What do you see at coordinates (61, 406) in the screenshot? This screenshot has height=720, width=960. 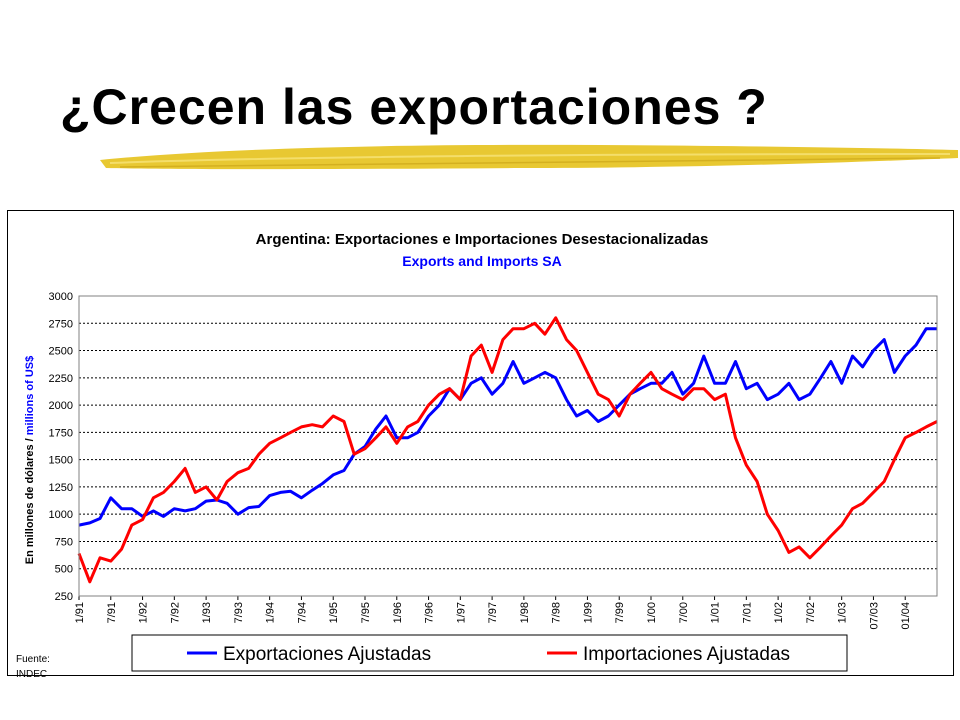 I see `y-tick-label: 2000` at bounding box center [61, 406].